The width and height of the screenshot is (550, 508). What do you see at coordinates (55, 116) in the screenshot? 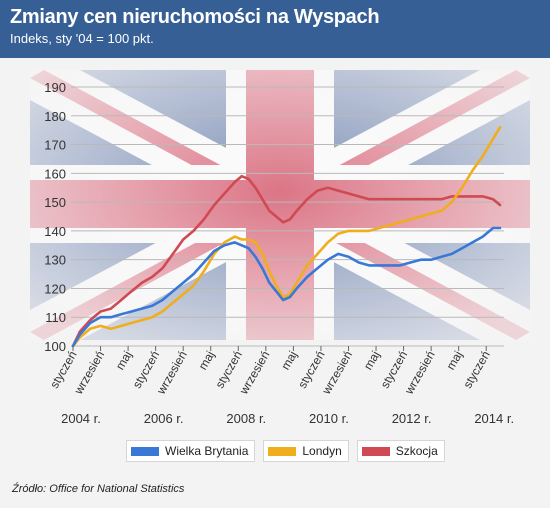
I see `y-tick-label: 180` at bounding box center [55, 116].